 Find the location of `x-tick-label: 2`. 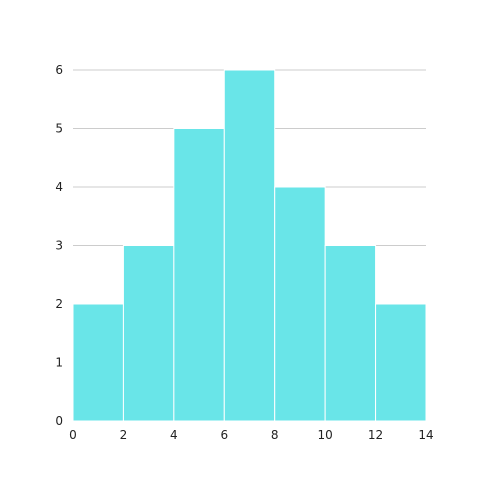

x-tick-label: 2 is located at coordinates (124, 435).